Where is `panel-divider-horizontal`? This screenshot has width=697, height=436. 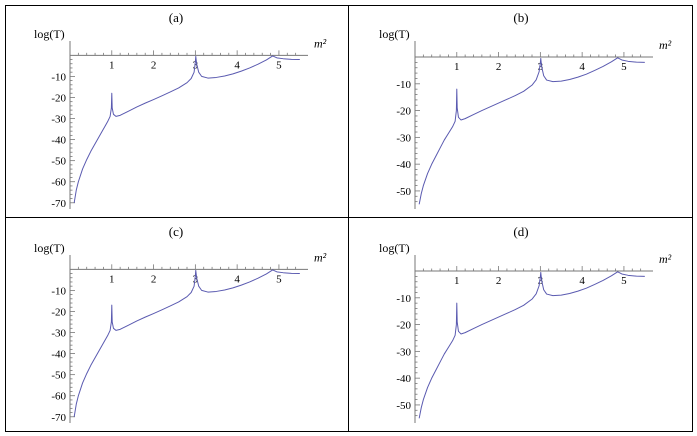
panel-divider-horizontal is located at coordinates (348, 217).